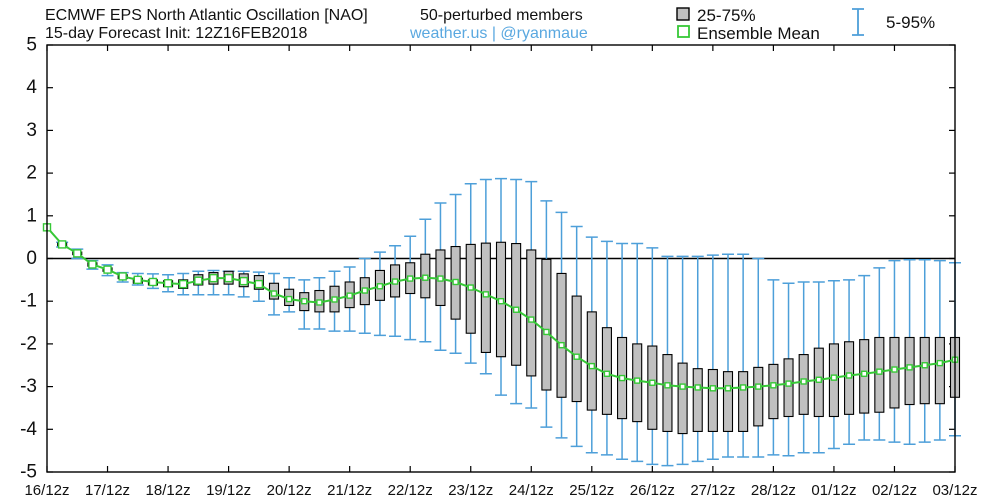 This screenshot has height=500, width=1000. Describe the element at coordinates (46, 490) in the screenshot. I see `x-tick-label-0: 16/12z` at that location.